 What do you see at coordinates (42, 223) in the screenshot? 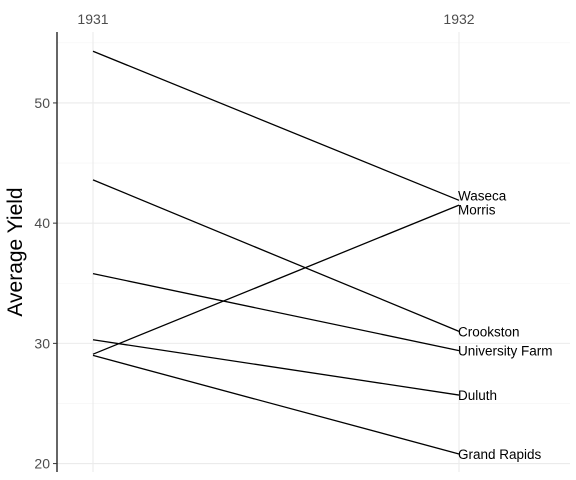
I see `y-tick-label: 40` at bounding box center [42, 223].